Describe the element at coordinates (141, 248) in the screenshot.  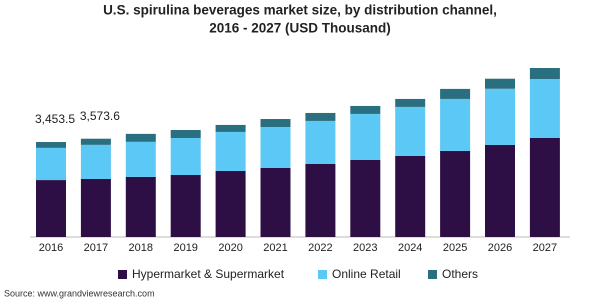
I see `x-tick-label: 2018` at that location.